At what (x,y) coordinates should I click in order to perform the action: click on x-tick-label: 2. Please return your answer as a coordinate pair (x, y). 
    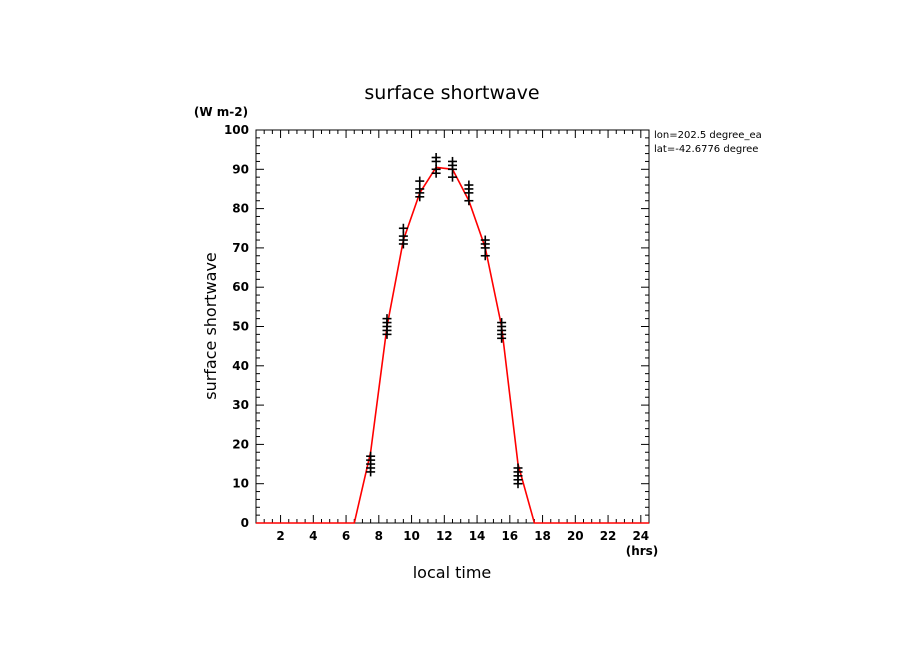
    Looking at the image, I should click on (280, 536).